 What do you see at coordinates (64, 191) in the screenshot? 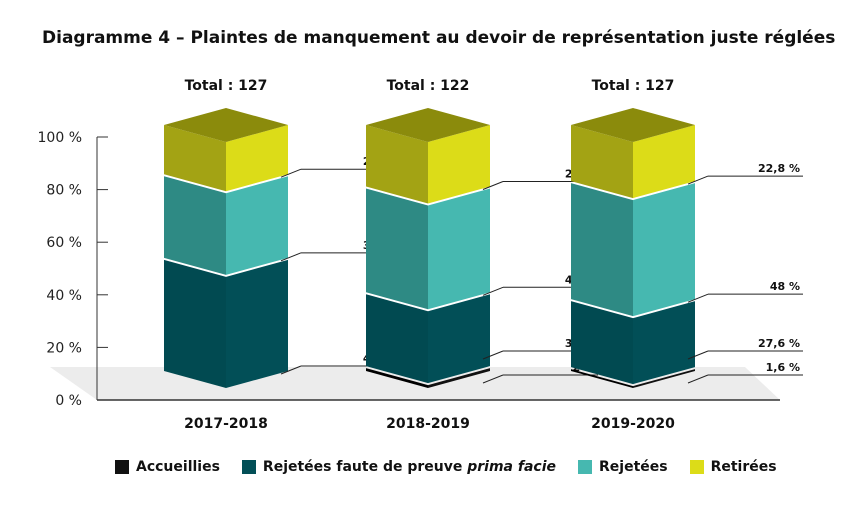
I see `y-tick-label: 80 %` at bounding box center [64, 191].